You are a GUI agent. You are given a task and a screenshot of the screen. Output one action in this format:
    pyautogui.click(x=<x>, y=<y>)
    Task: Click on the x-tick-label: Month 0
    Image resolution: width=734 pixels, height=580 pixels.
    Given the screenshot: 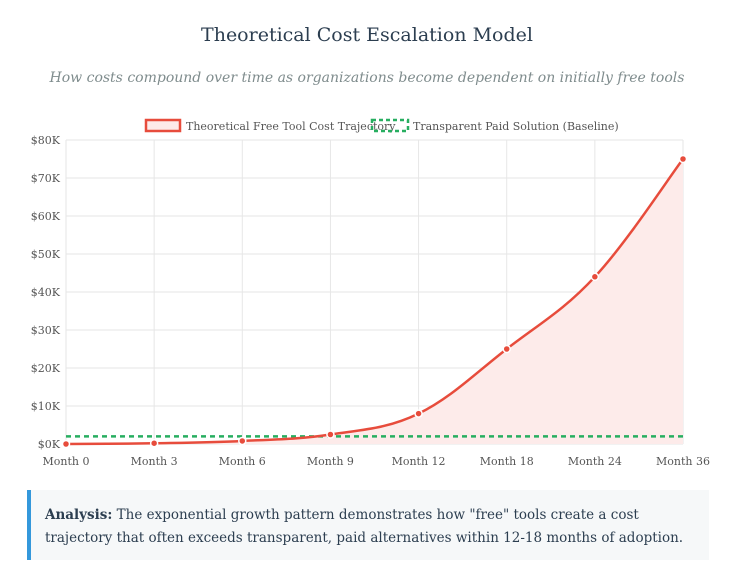 What is the action you would take?
    pyautogui.click(x=66, y=461)
    